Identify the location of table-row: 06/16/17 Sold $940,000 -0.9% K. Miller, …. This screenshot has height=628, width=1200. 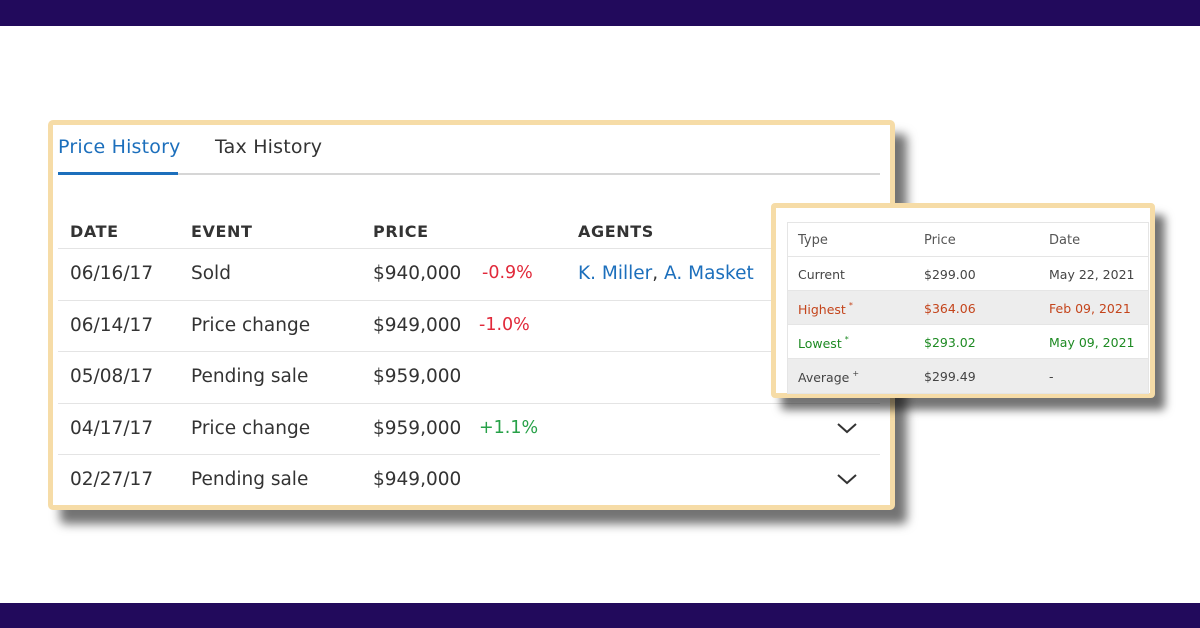
(469, 275).